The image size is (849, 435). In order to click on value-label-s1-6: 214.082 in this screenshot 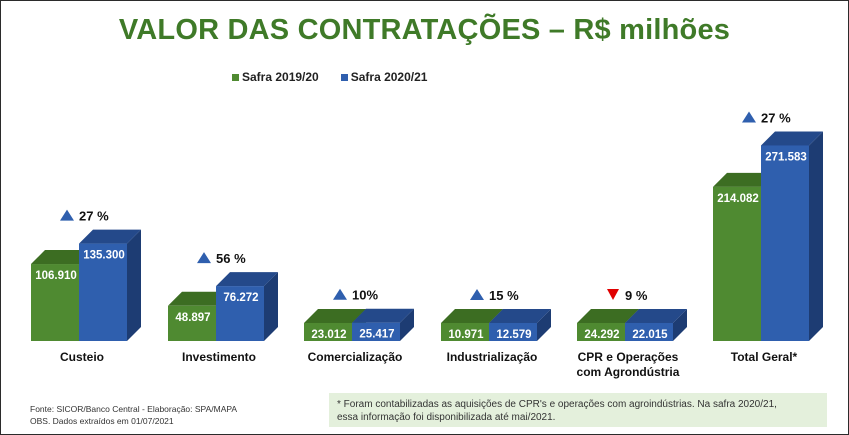, I will do `click(738, 199)`.